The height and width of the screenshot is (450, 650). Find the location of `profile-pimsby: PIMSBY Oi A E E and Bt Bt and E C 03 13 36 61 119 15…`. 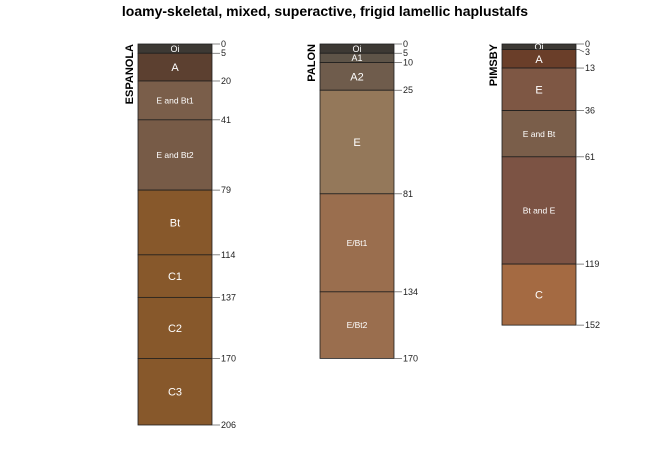

profile-pimsby: PIMSBY Oi A E E and Bt Bt and E C 03 13 36 61 119 15… is located at coordinates (544, 184).